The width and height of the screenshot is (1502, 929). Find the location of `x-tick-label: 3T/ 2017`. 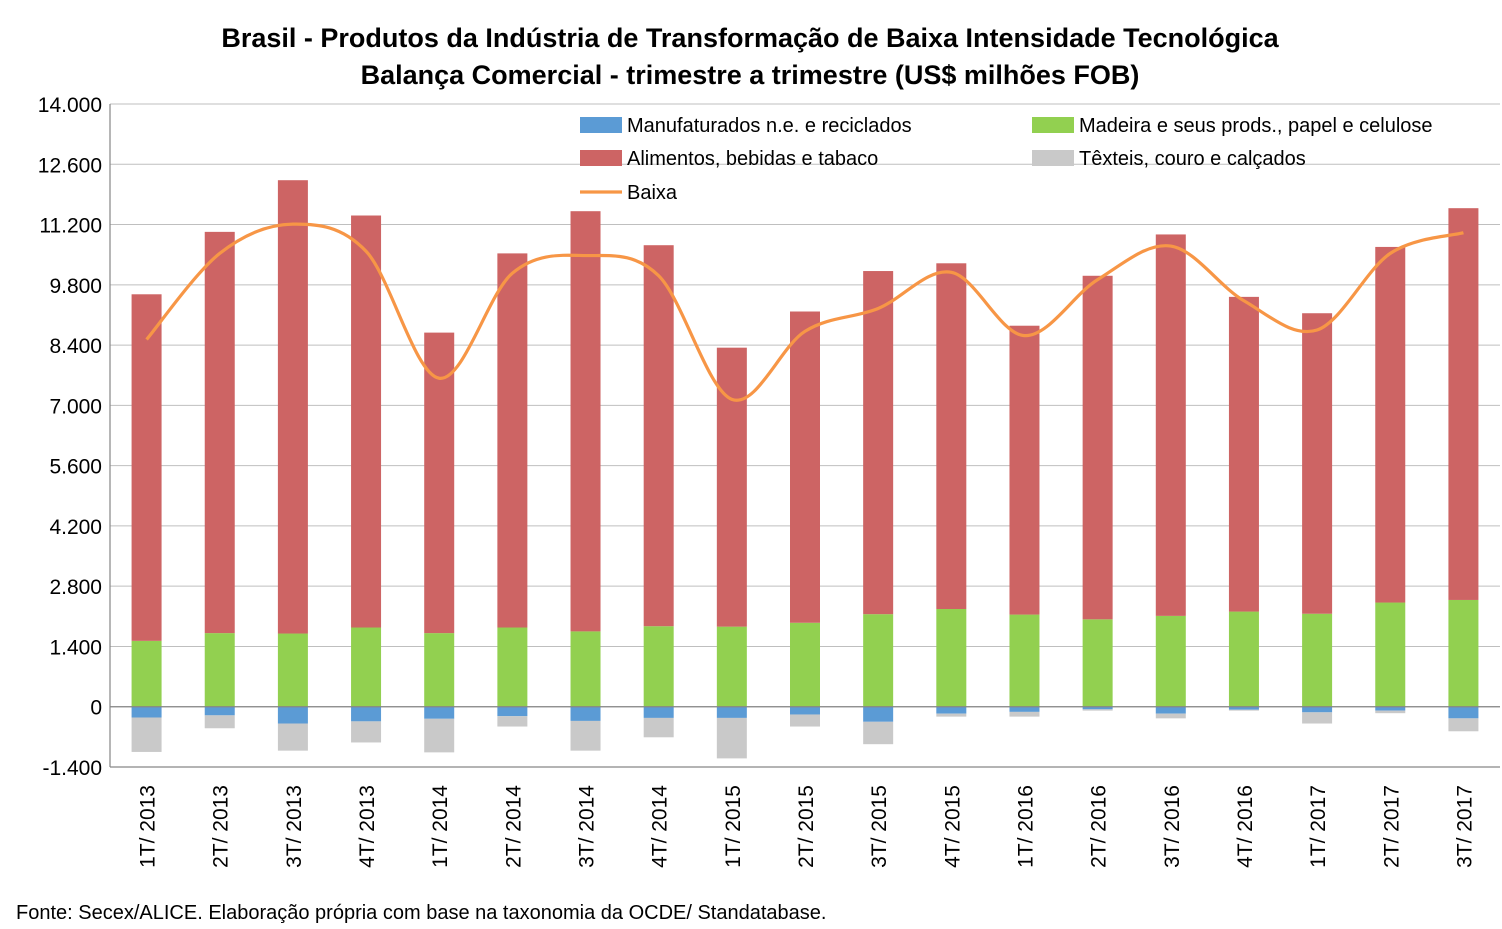

x-tick-label: 3T/ 2017 is located at coordinates (1464, 826).